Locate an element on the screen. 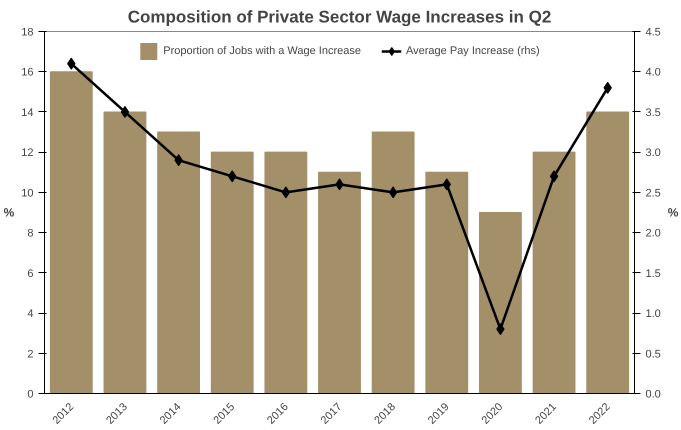  legend-label: Average Pay Increase (rhs) is located at coordinates (473, 51).